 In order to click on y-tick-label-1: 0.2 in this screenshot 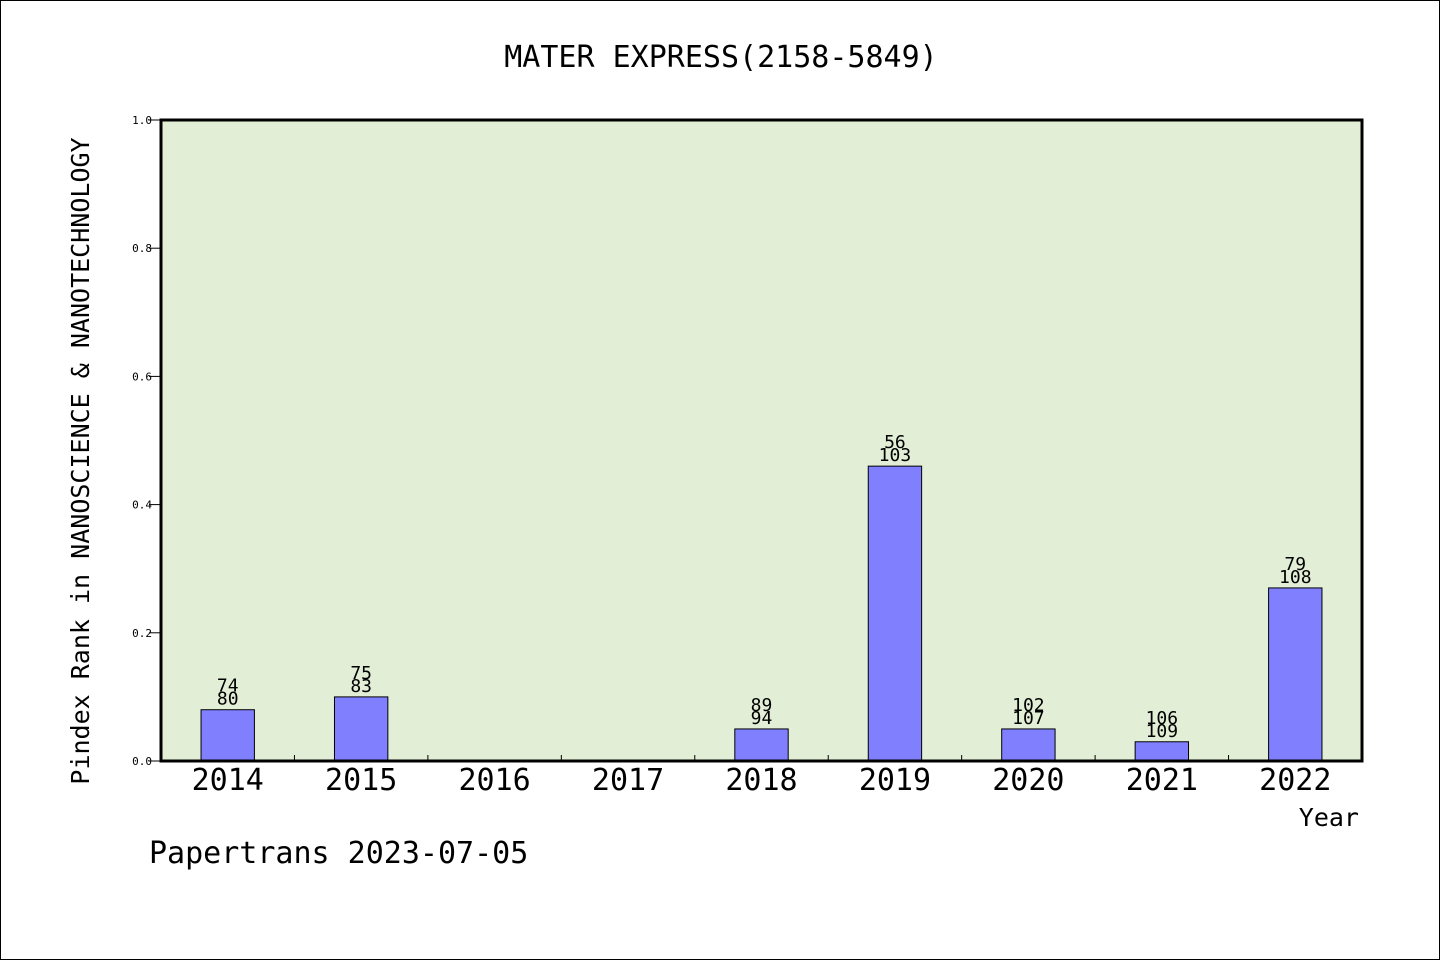, I will do `click(142, 633)`.